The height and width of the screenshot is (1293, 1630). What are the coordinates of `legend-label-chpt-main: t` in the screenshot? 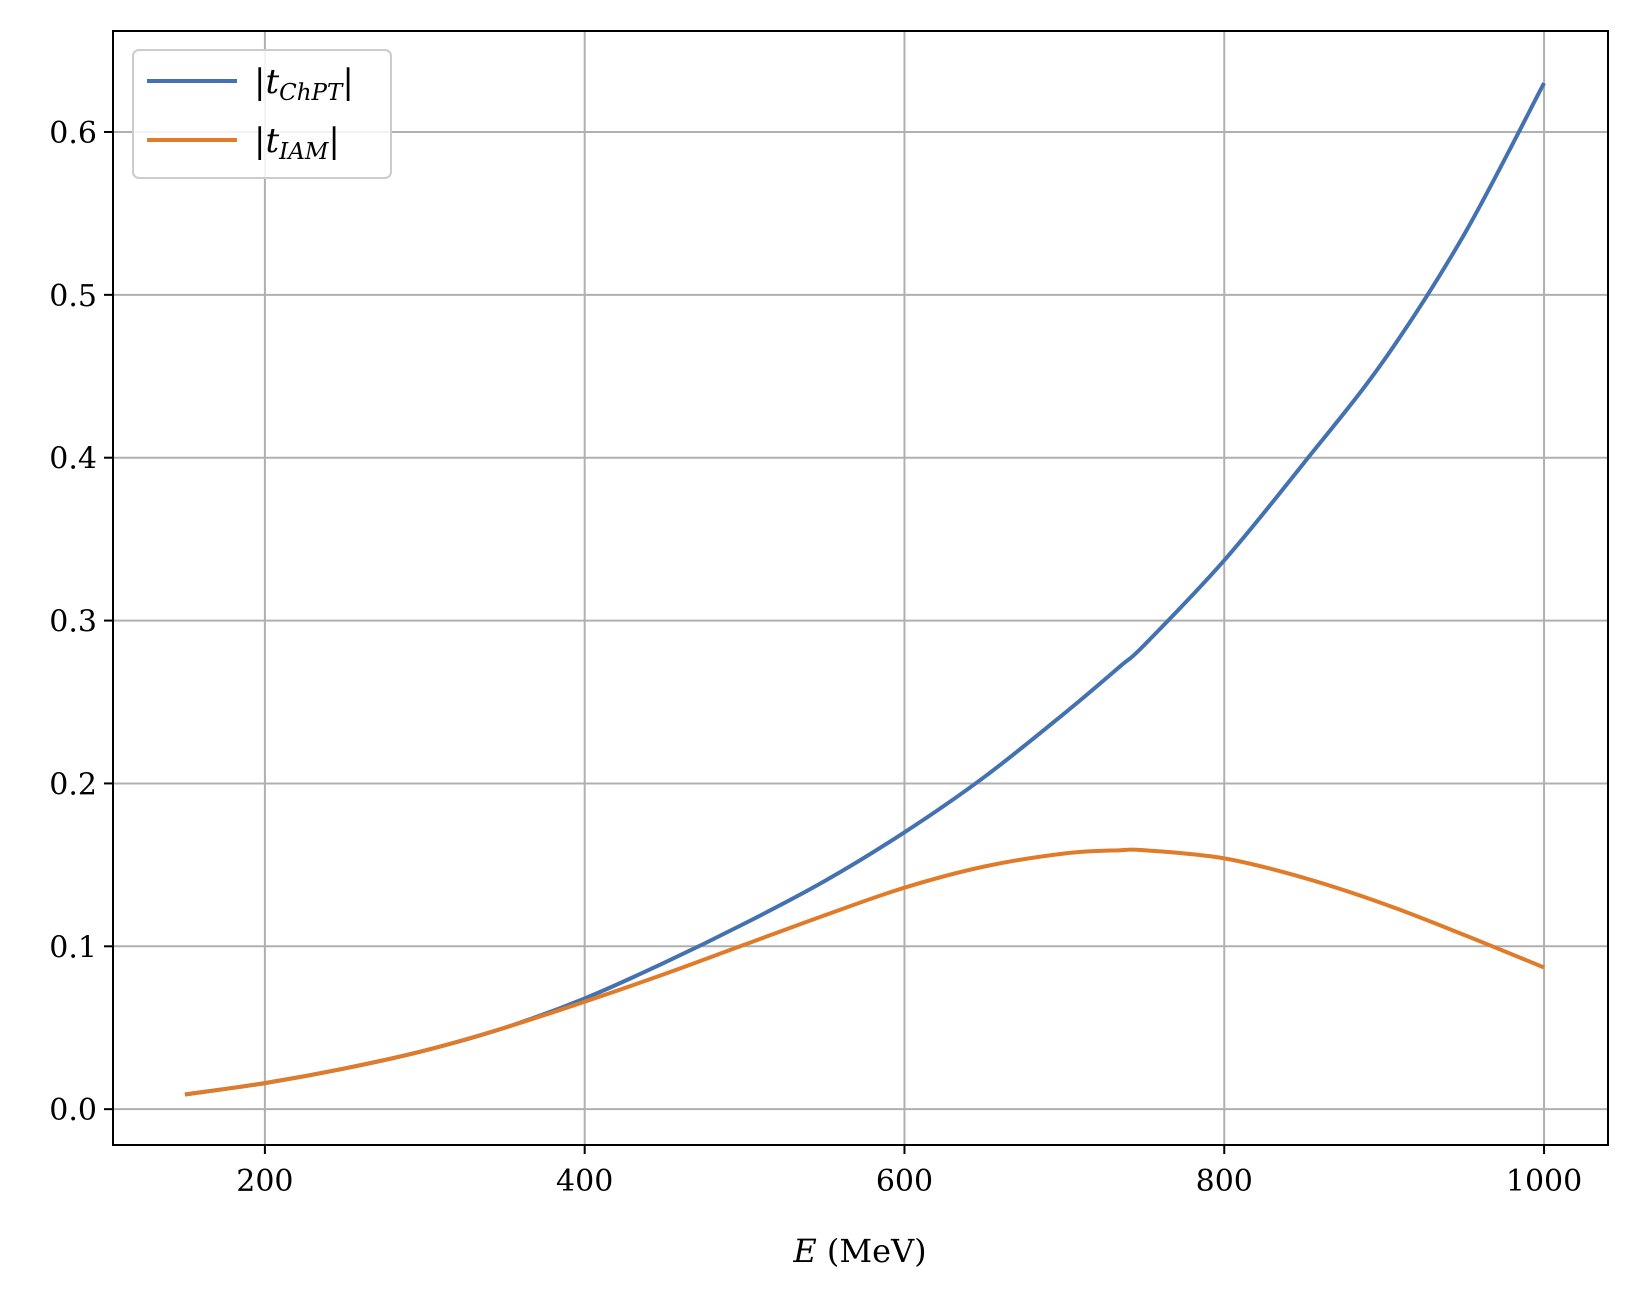 It's located at (272, 82).